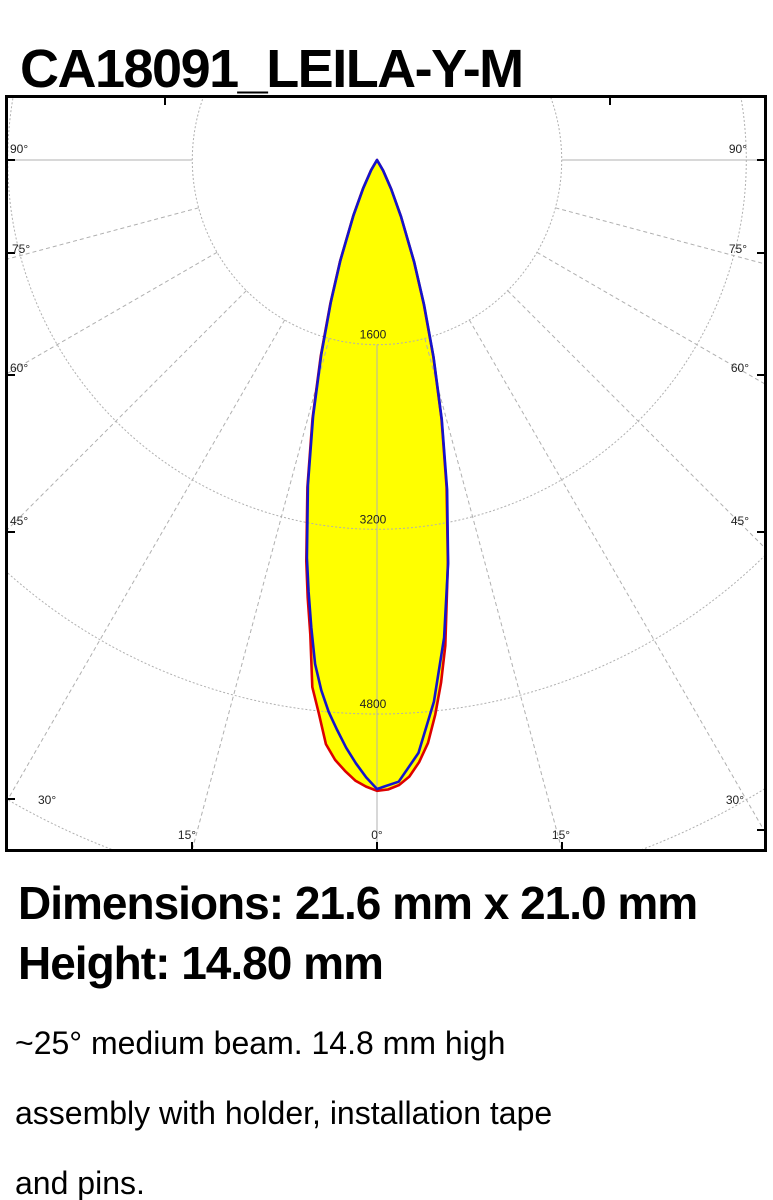  What do you see at coordinates (19, 149) in the screenshot?
I see `angle-label-left: 90°` at bounding box center [19, 149].